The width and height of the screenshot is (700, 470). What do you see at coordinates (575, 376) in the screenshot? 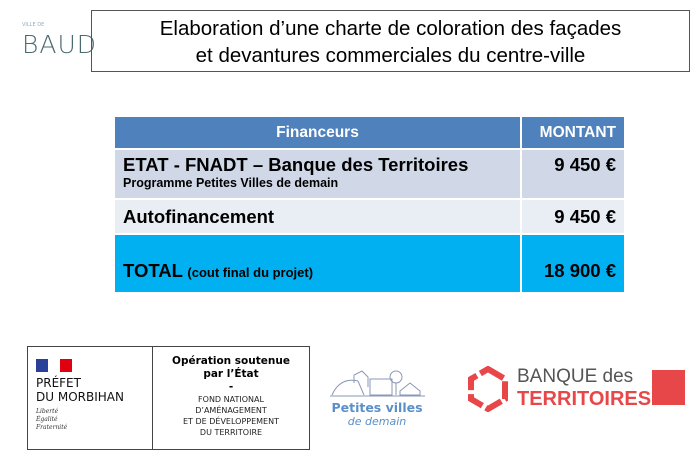
I see `bdt-line1: BANQUE des` at bounding box center [575, 376].